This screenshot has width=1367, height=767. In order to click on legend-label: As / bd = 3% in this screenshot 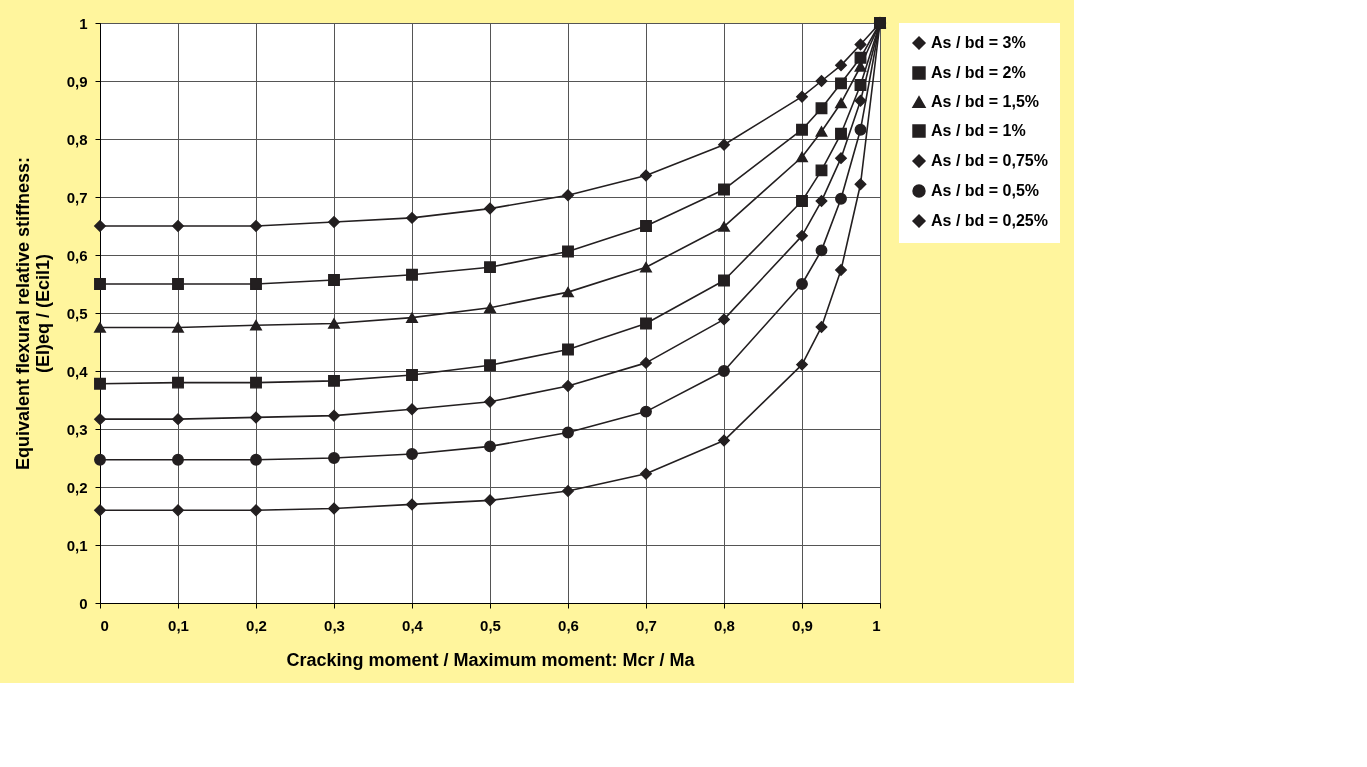, I will do `click(978, 42)`.